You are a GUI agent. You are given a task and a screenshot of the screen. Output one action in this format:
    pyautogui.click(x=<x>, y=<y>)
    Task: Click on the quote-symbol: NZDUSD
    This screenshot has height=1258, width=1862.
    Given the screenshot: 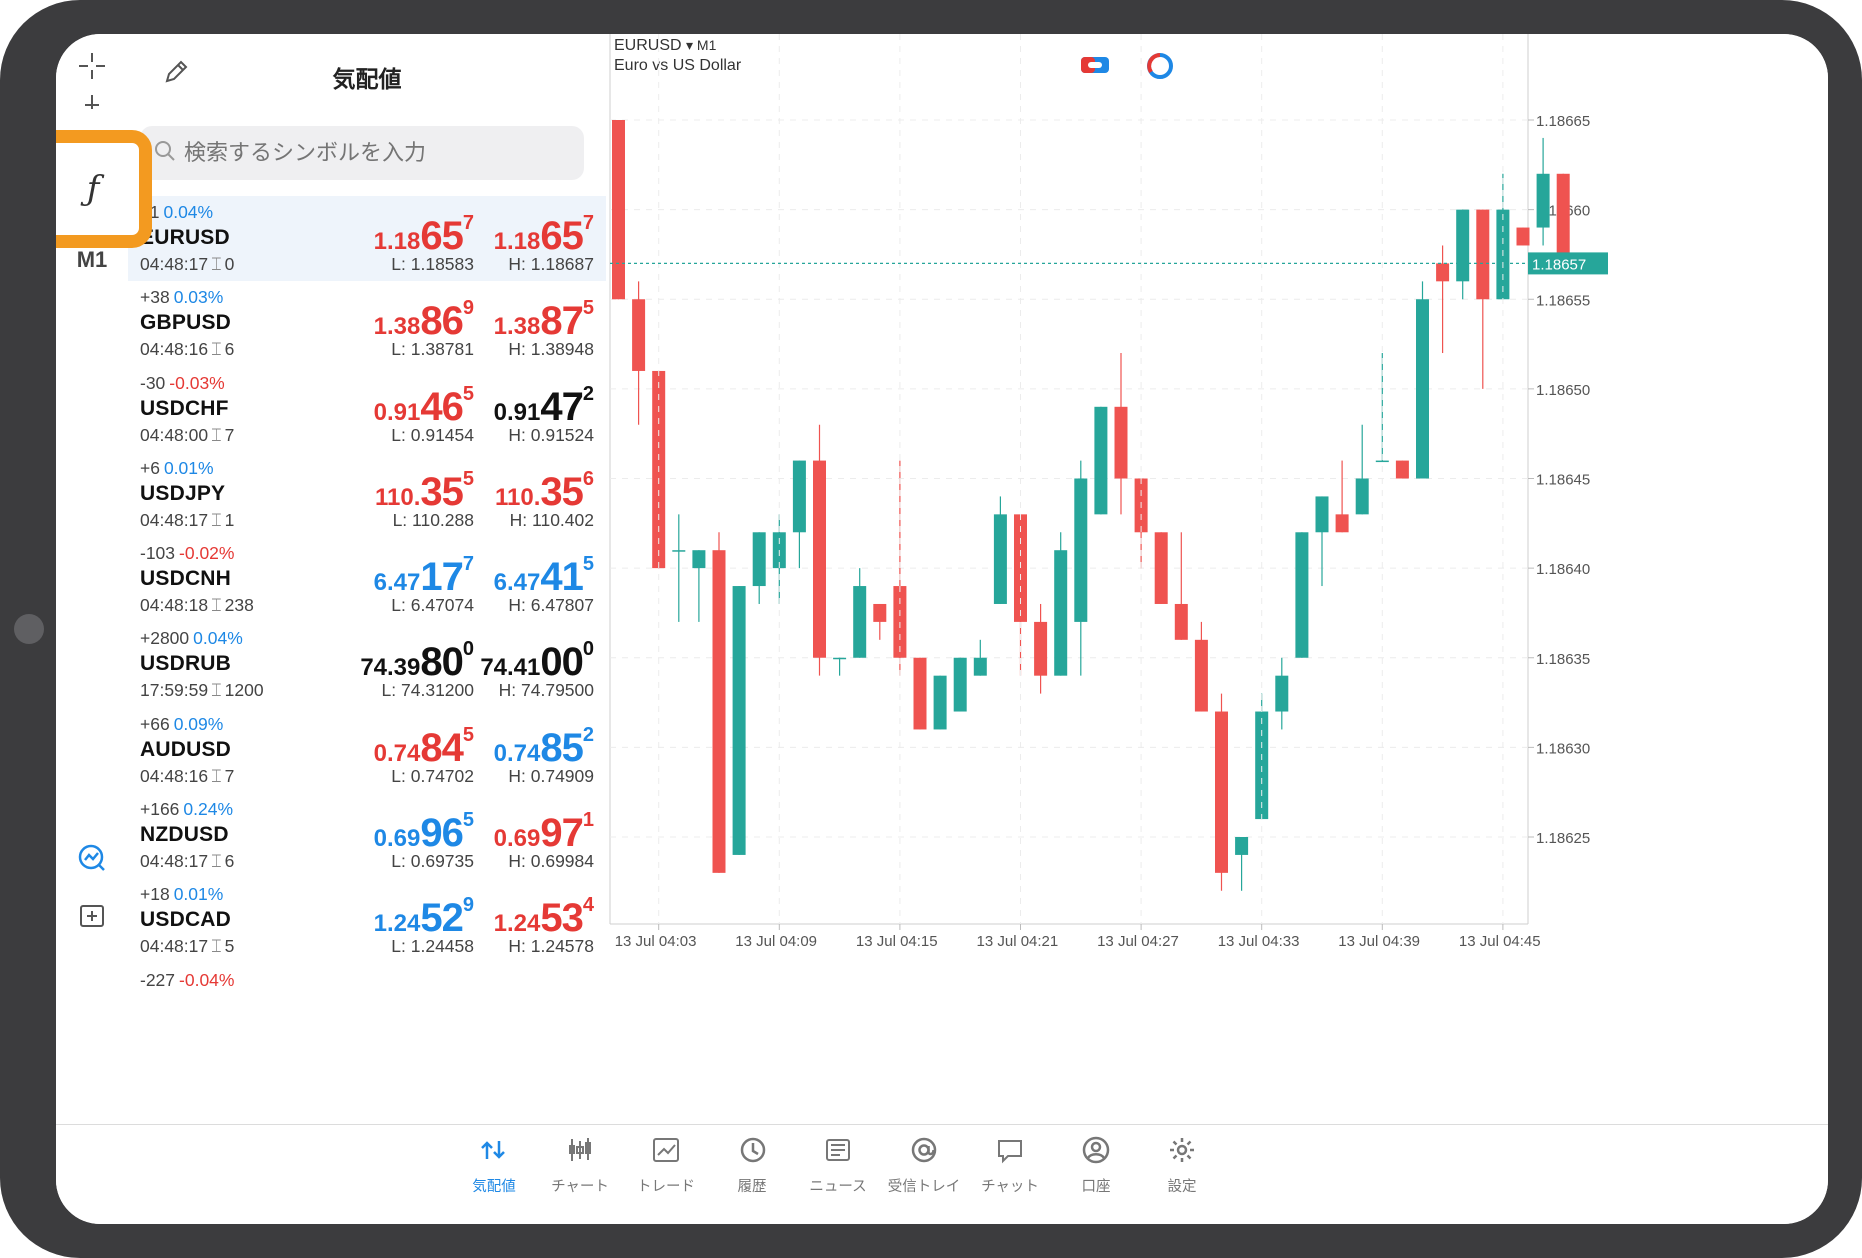 What is the action you would take?
    pyautogui.click(x=184, y=835)
    